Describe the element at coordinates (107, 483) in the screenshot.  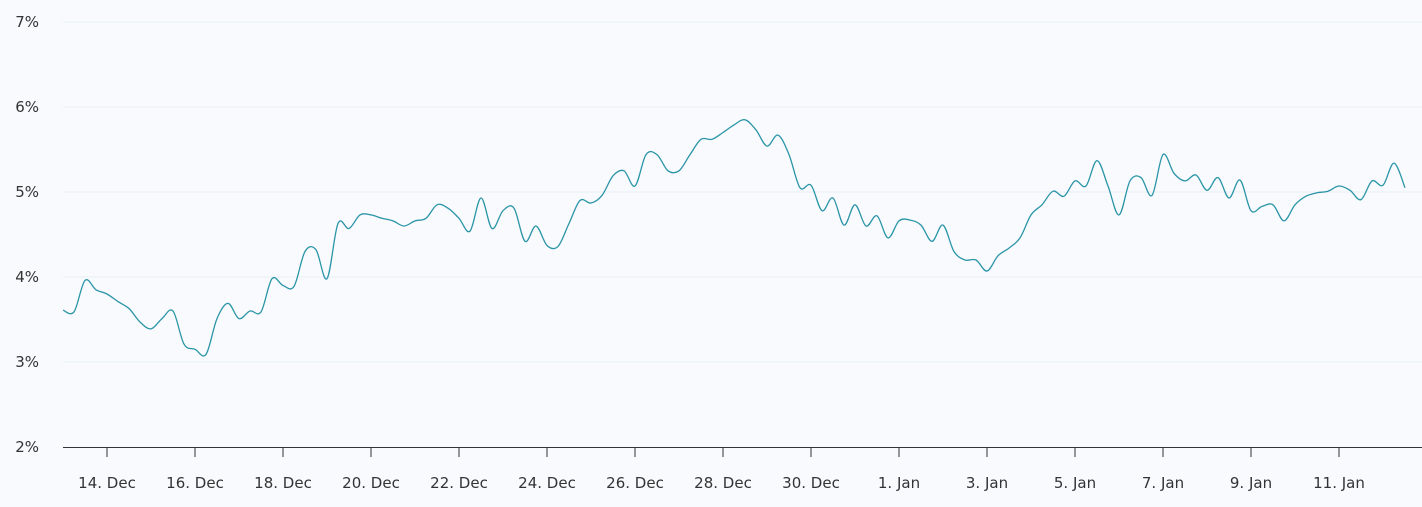
I see `x-tick-label: 14. Dec` at that location.